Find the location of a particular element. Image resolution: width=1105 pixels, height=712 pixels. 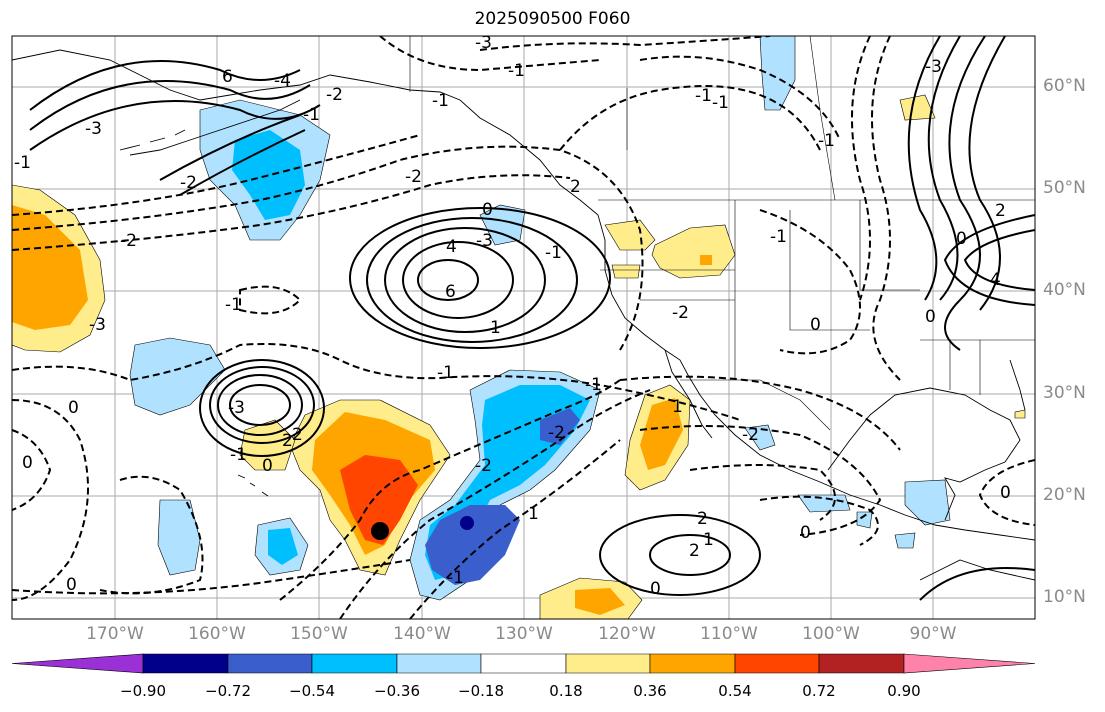

lat-label-10n: 10°N is located at coordinates (1064, 597).